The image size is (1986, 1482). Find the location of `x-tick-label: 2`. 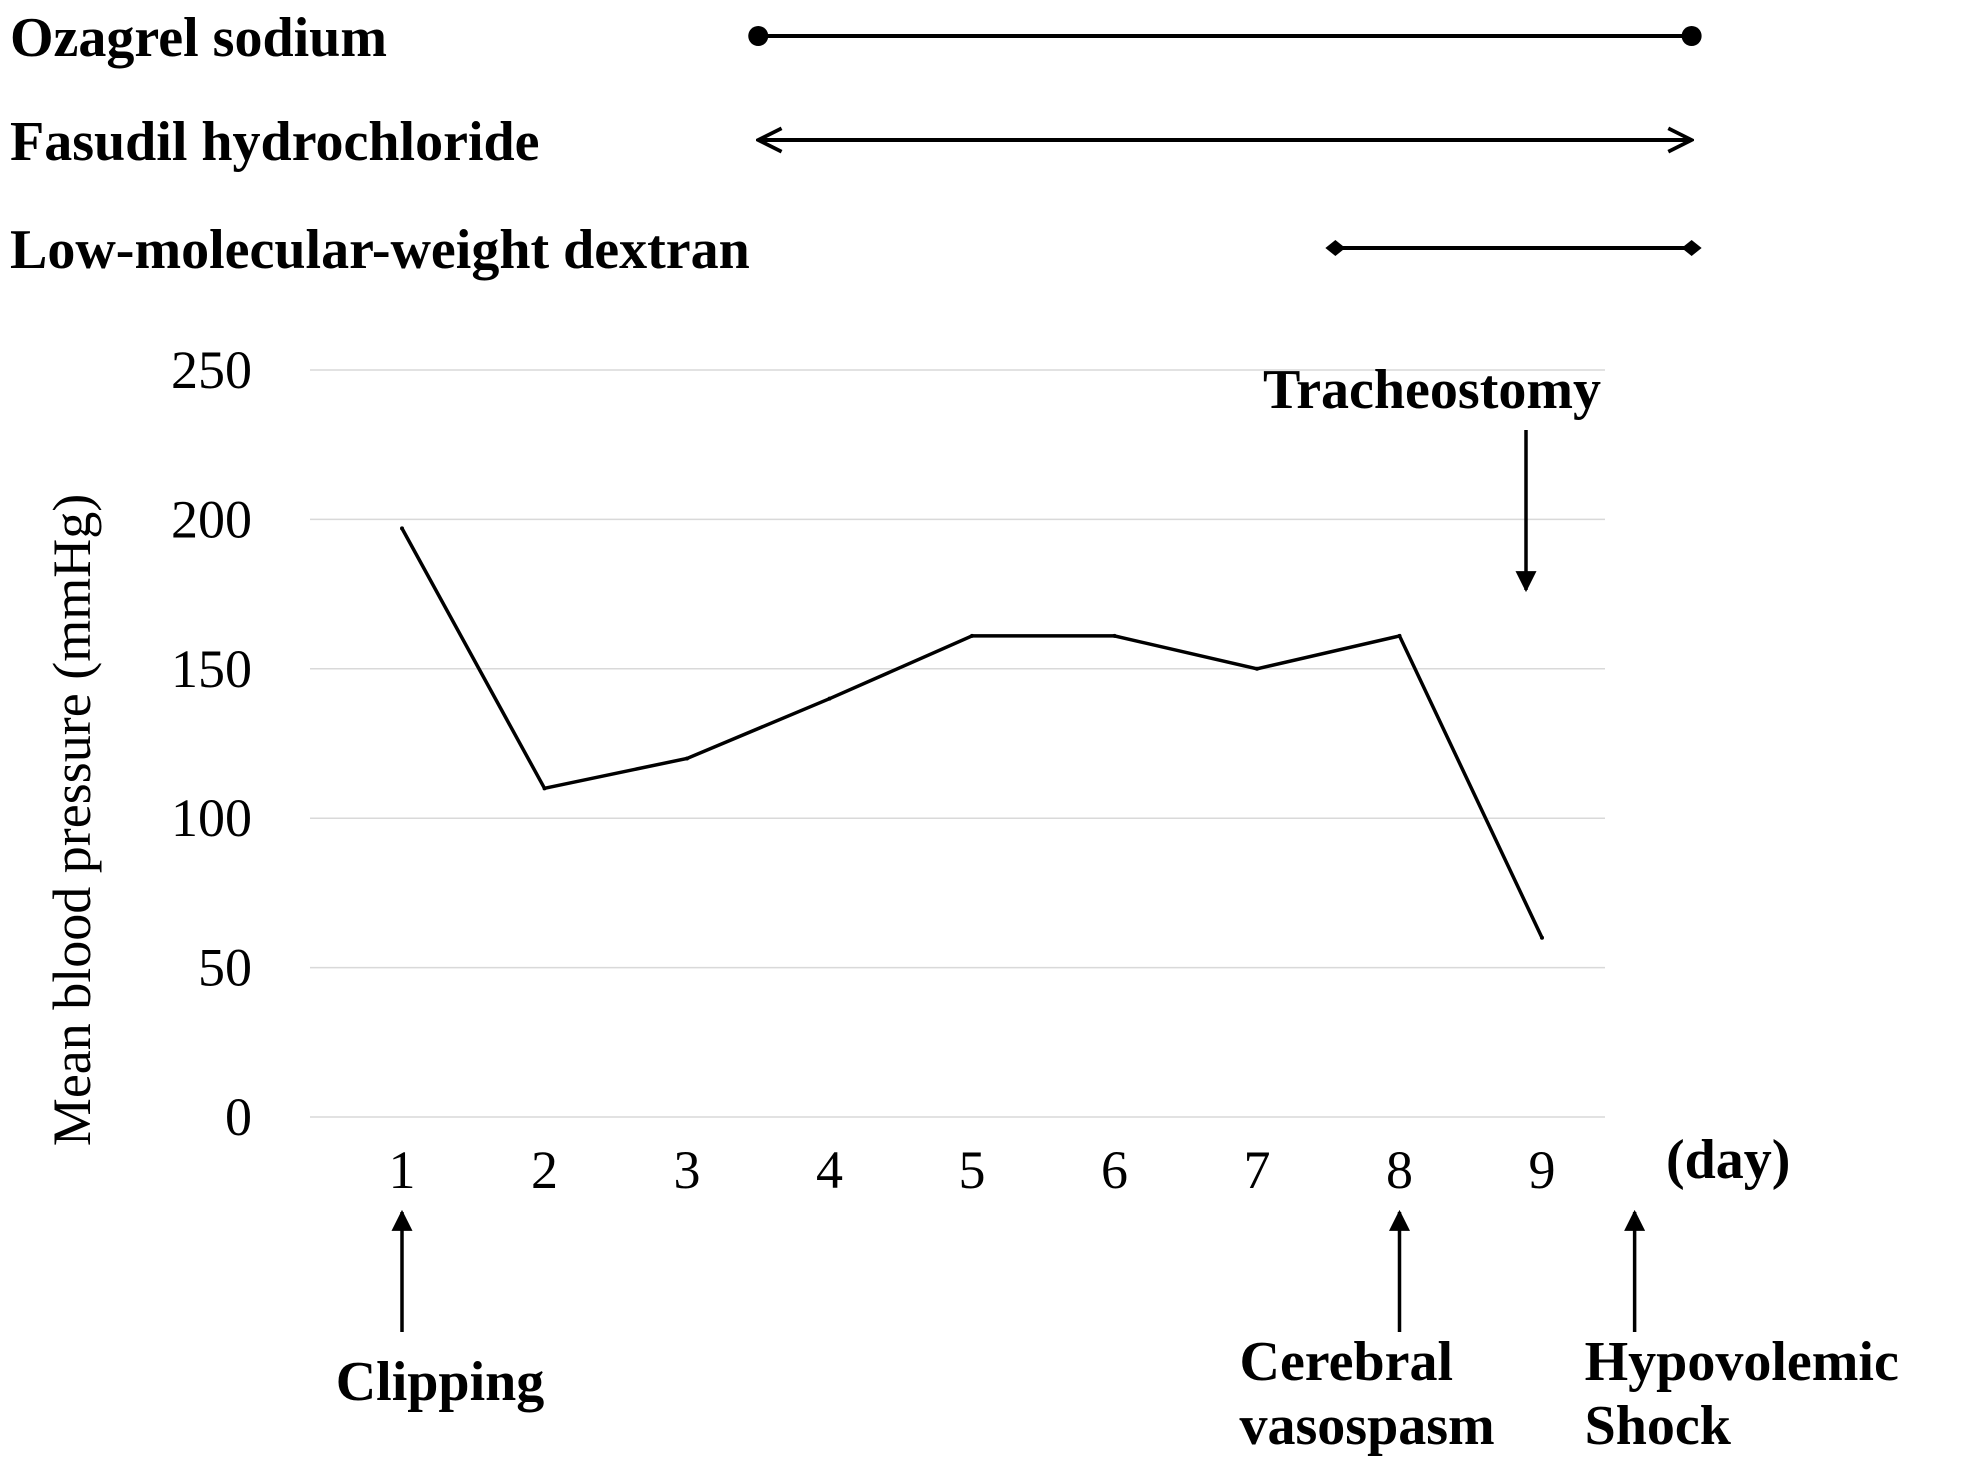

x-tick-label: 2 is located at coordinates (544, 1170).